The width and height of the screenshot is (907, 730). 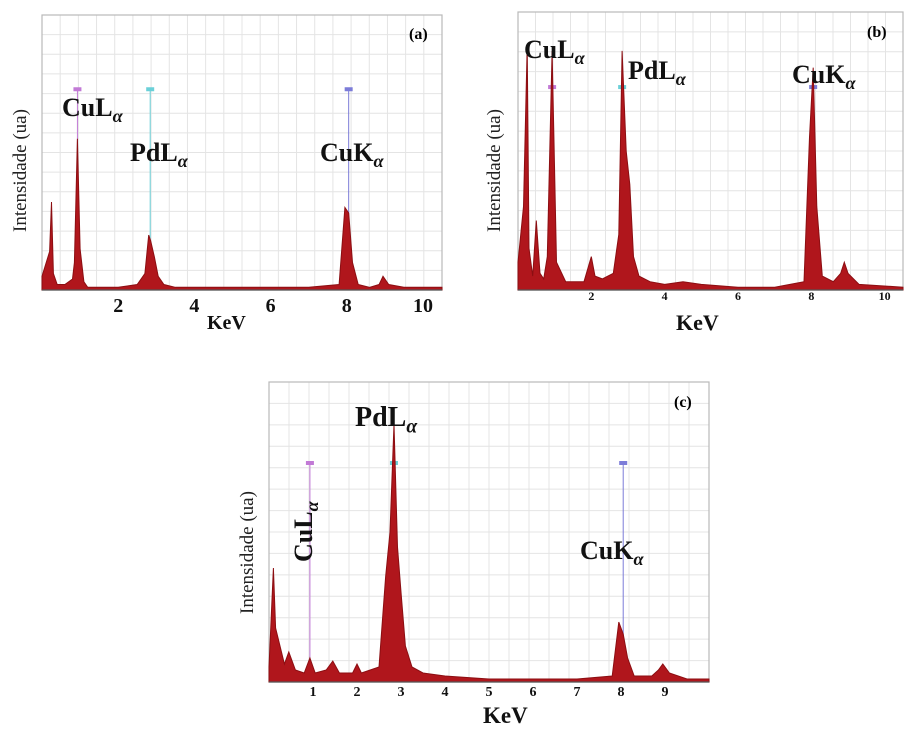 What do you see at coordinates (505, 715) in the screenshot?
I see `chart-c-xlabel: KeV` at bounding box center [505, 715].